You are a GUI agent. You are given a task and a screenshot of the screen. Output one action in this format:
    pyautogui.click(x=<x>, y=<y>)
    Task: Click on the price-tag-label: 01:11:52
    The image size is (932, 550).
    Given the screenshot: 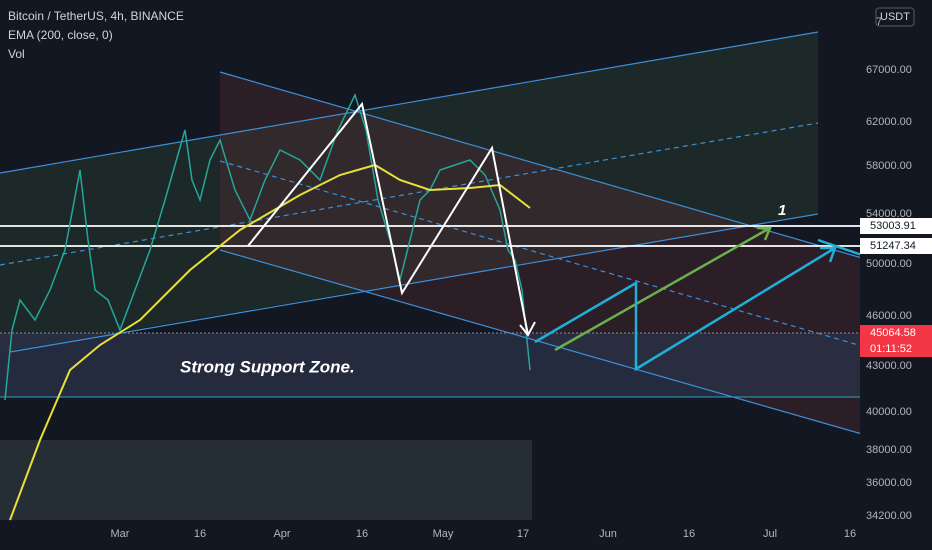 What is the action you would take?
    pyautogui.click(x=891, y=349)
    